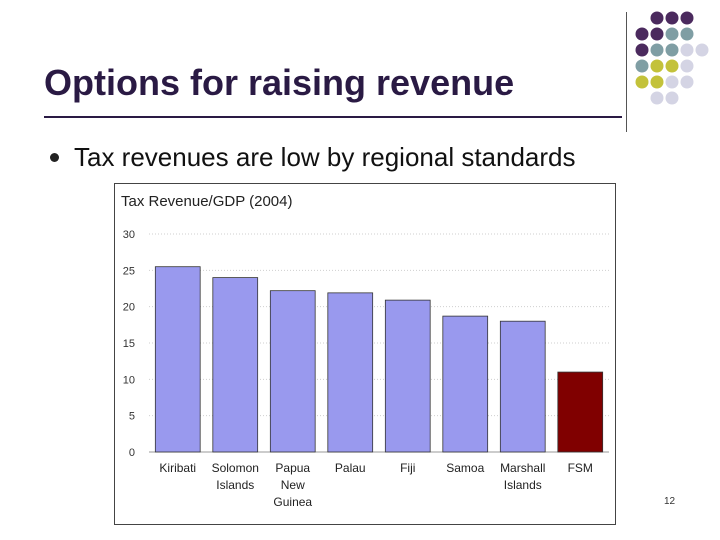  I want to click on bar-fsm, so click(580, 412).